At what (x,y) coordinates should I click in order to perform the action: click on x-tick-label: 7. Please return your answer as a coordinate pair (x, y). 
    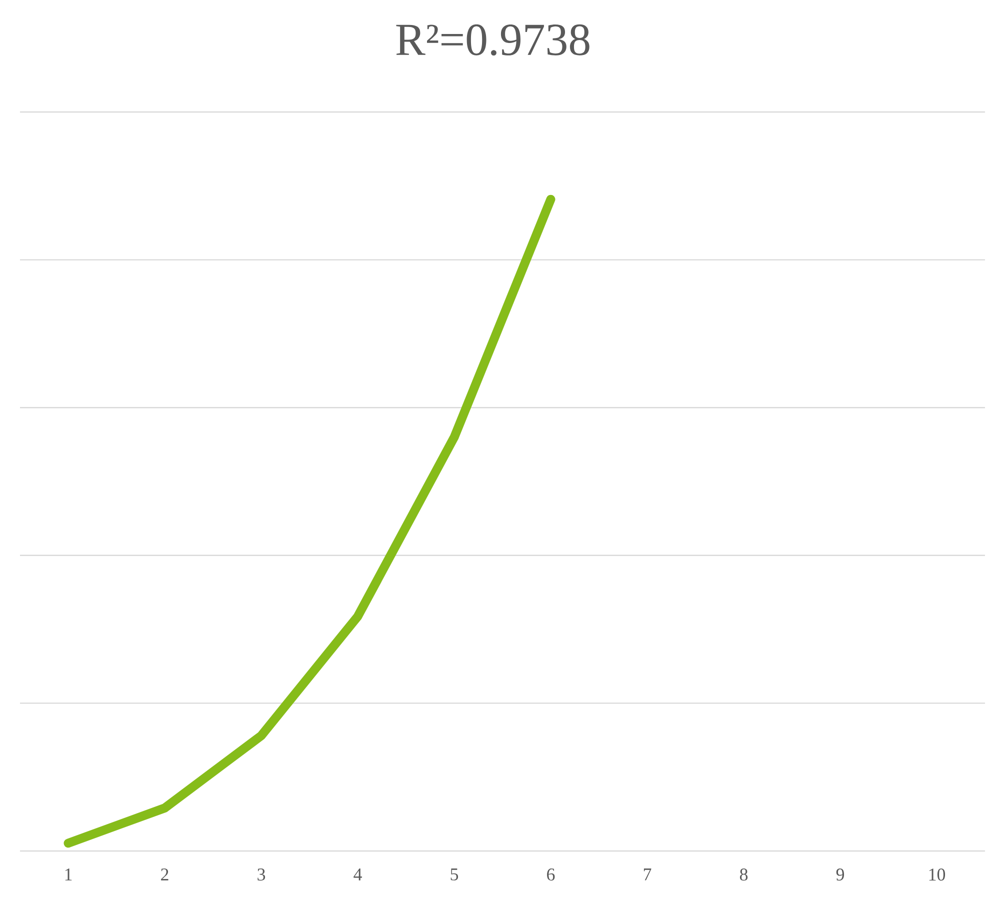
    Looking at the image, I should click on (648, 874).